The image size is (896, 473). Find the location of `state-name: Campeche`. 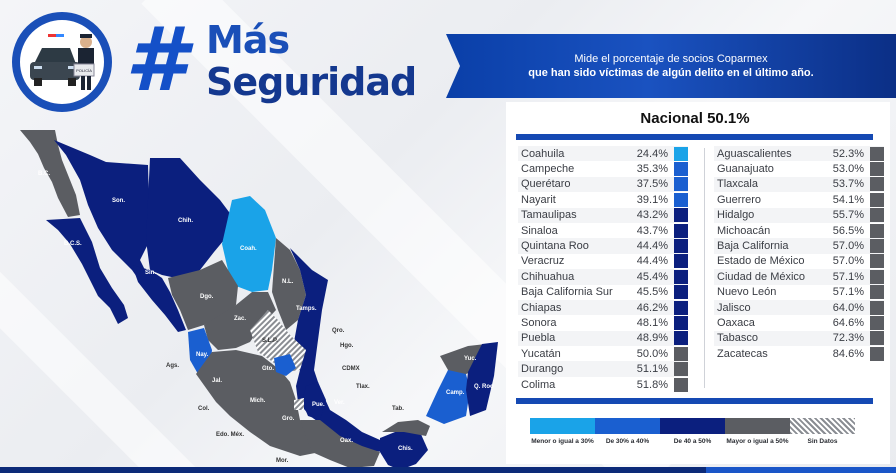

state-name: Campeche is located at coordinates (548, 169).